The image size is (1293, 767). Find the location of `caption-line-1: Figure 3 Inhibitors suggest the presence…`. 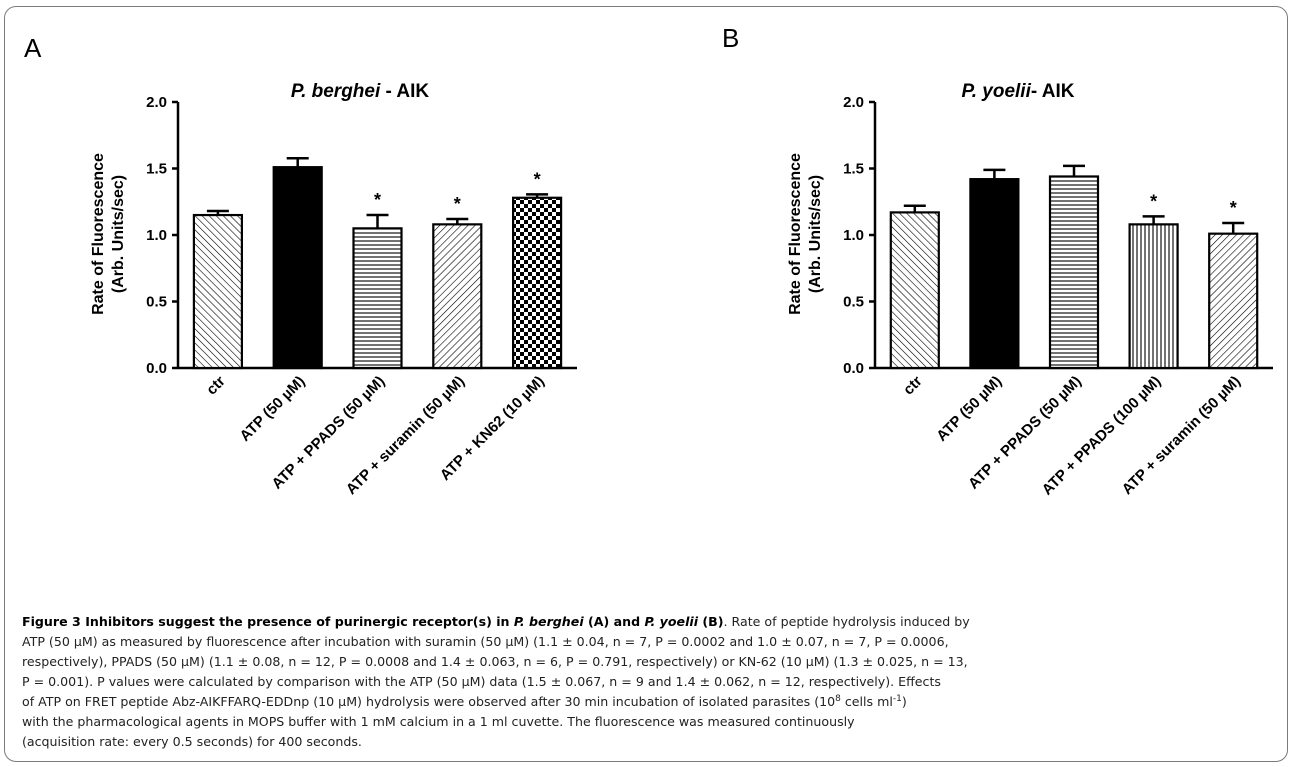

caption-line-1: Figure 3 Inhibitors suggest the presence… is located at coordinates (496, 621).